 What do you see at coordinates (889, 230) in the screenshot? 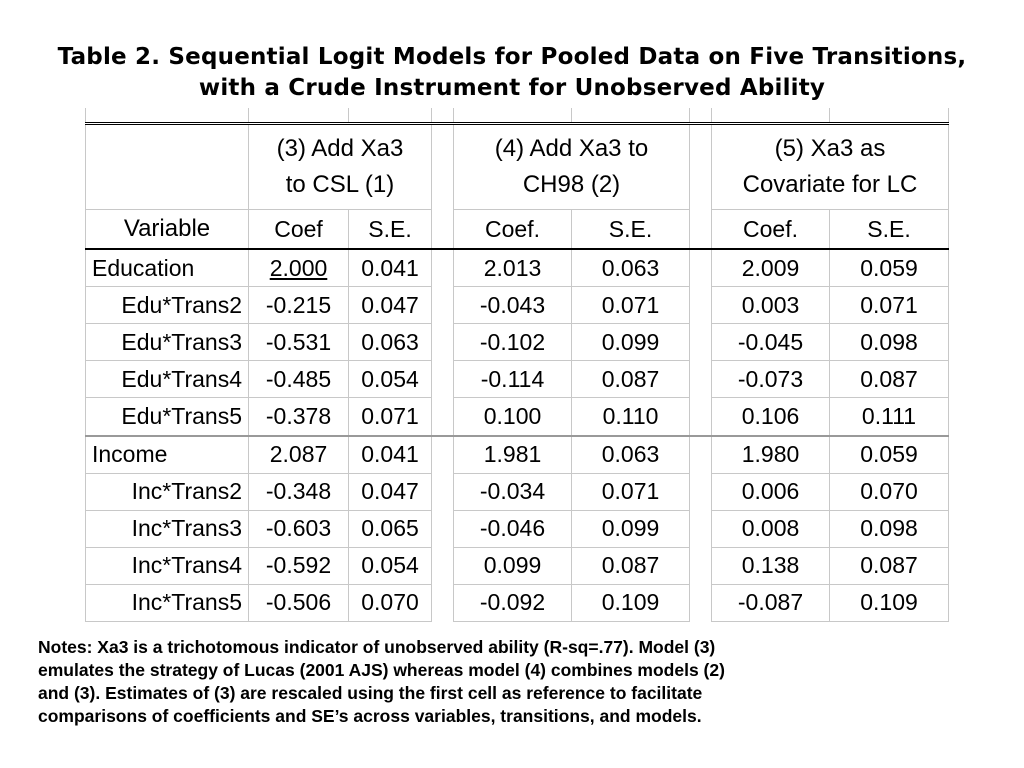
I see `se-header-5: S.E.` at bounding box center [889, 230].